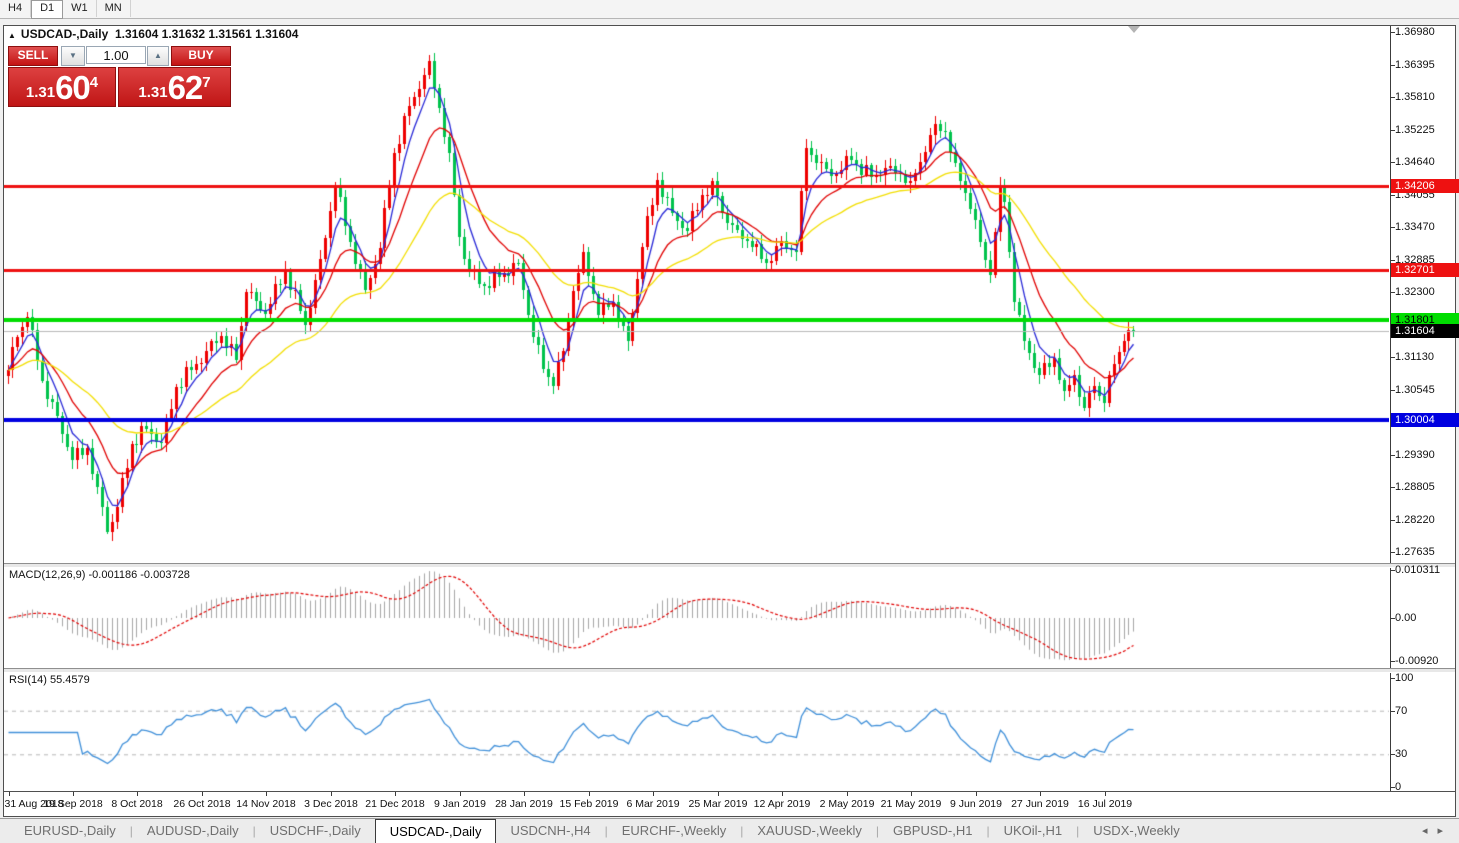  Describe the element at coordinates (201, 56) in the screenshot. I see `buy-button: BUY` at that location.